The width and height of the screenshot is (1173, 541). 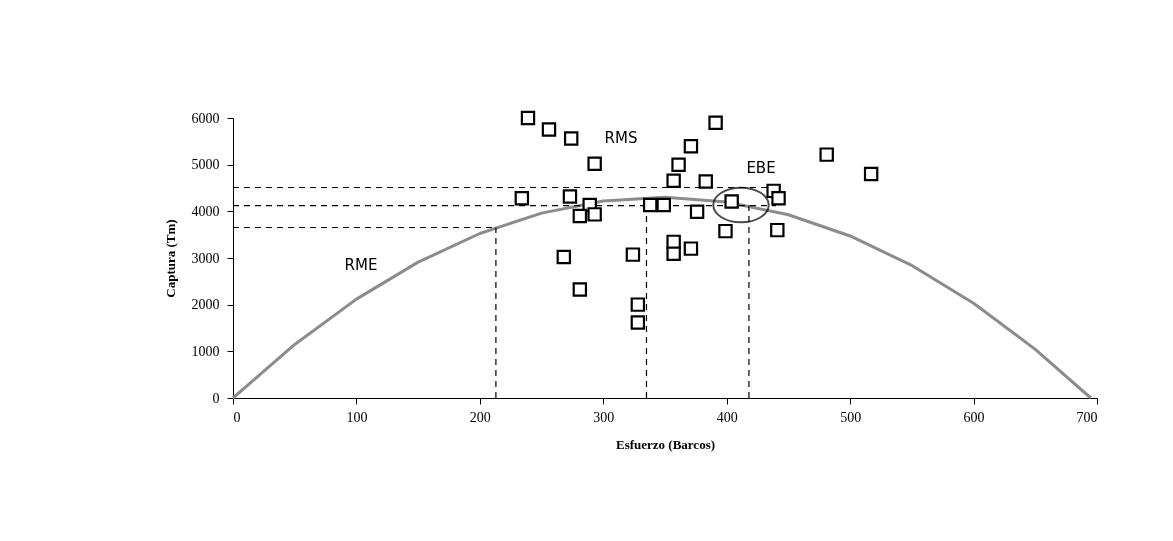 What do you see at coordinates (205, 351) in the screenshot?
I see `y-tick-label: 1000` at bounding box center [205, 351].